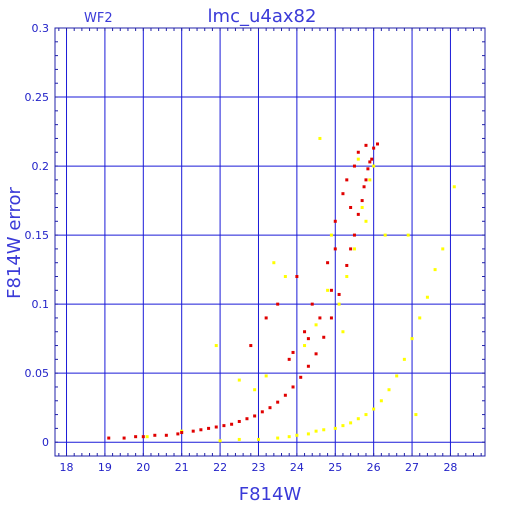 This screenshot has height=512, width=512. I want to click on x-tick-label: 19, so click(105, 467).